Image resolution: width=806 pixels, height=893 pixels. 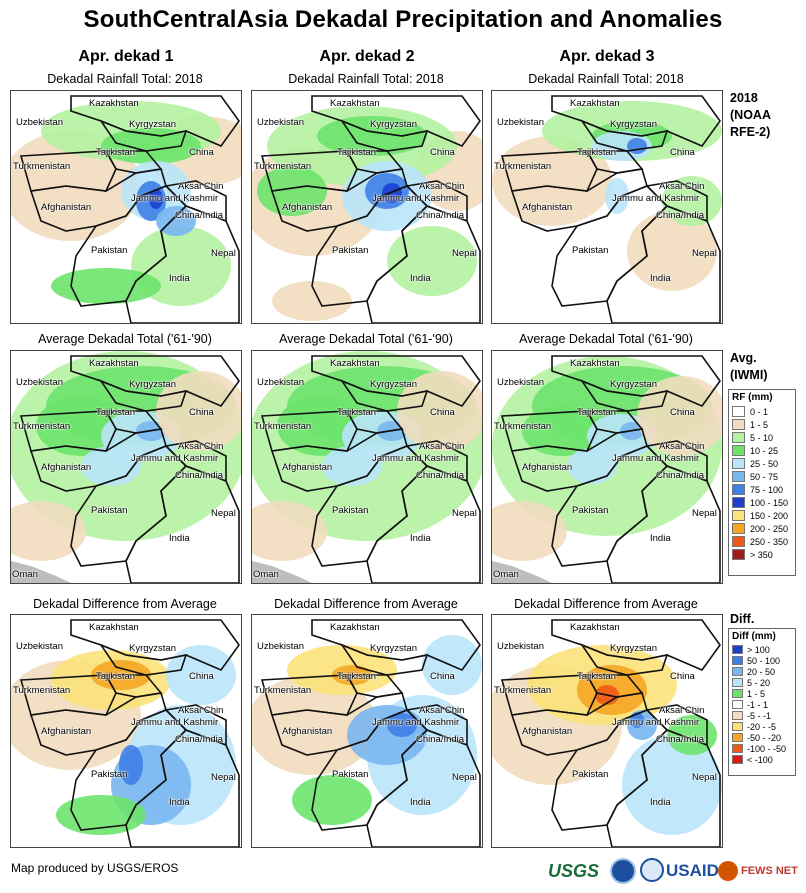 What do you see at coordinates (606, 604) in the screenshot?
I see `panel-title: Dekadal Difference from Average` at bounding box center [606, 604].